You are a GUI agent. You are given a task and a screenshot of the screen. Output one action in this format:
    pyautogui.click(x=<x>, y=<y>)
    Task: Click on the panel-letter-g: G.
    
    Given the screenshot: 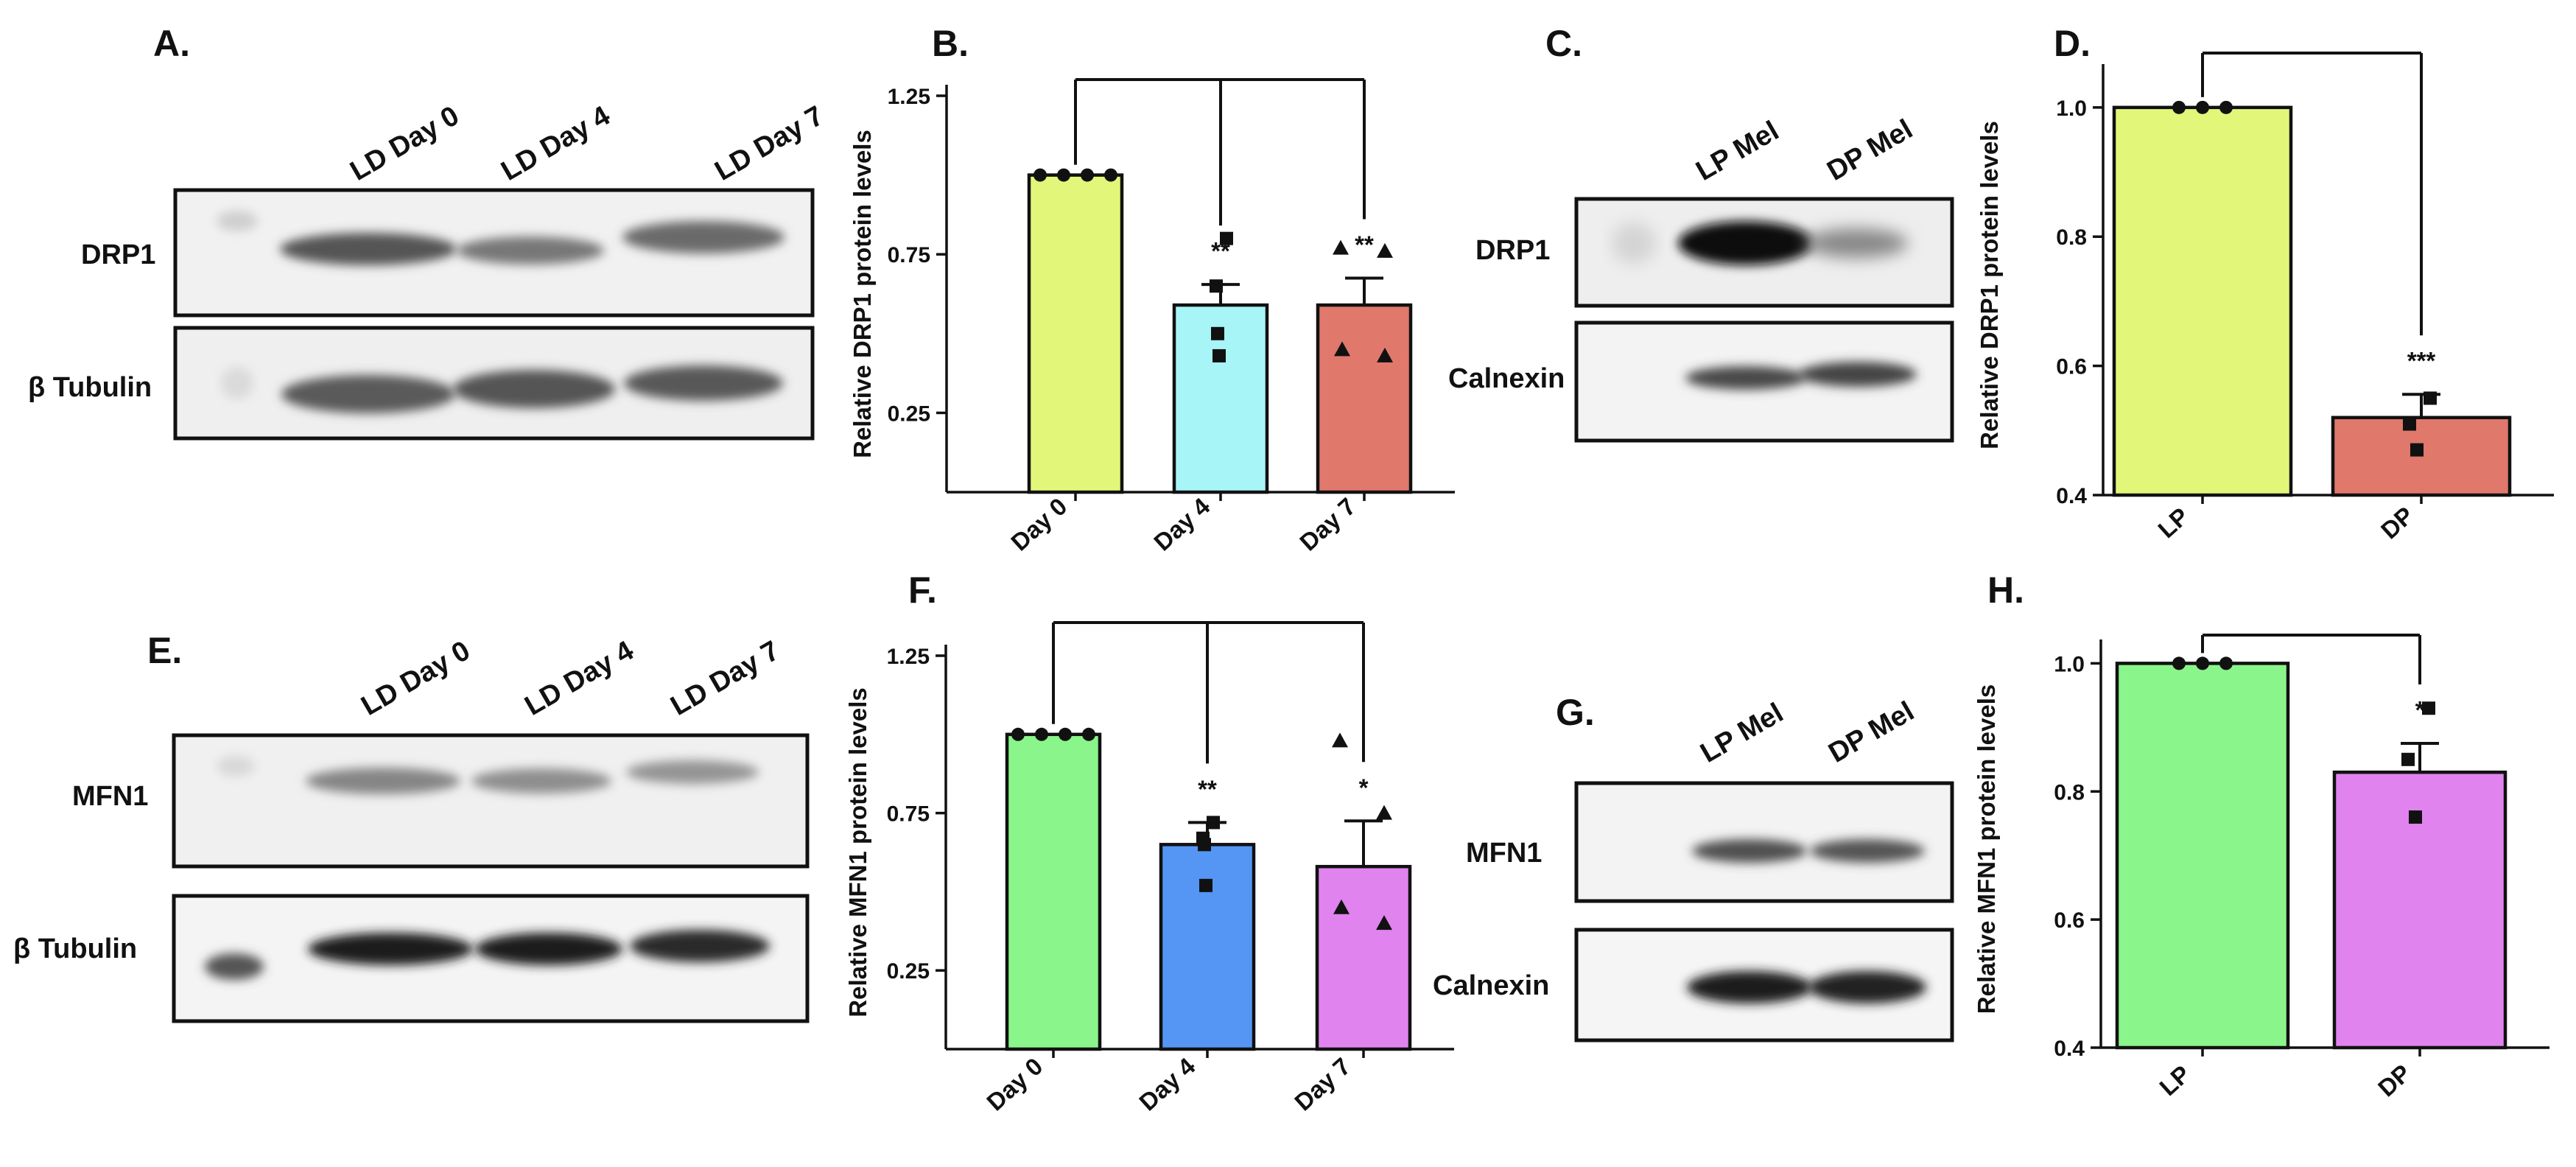 What is the action you would take?
    pyautogui.click(x=1575, y=712)
    